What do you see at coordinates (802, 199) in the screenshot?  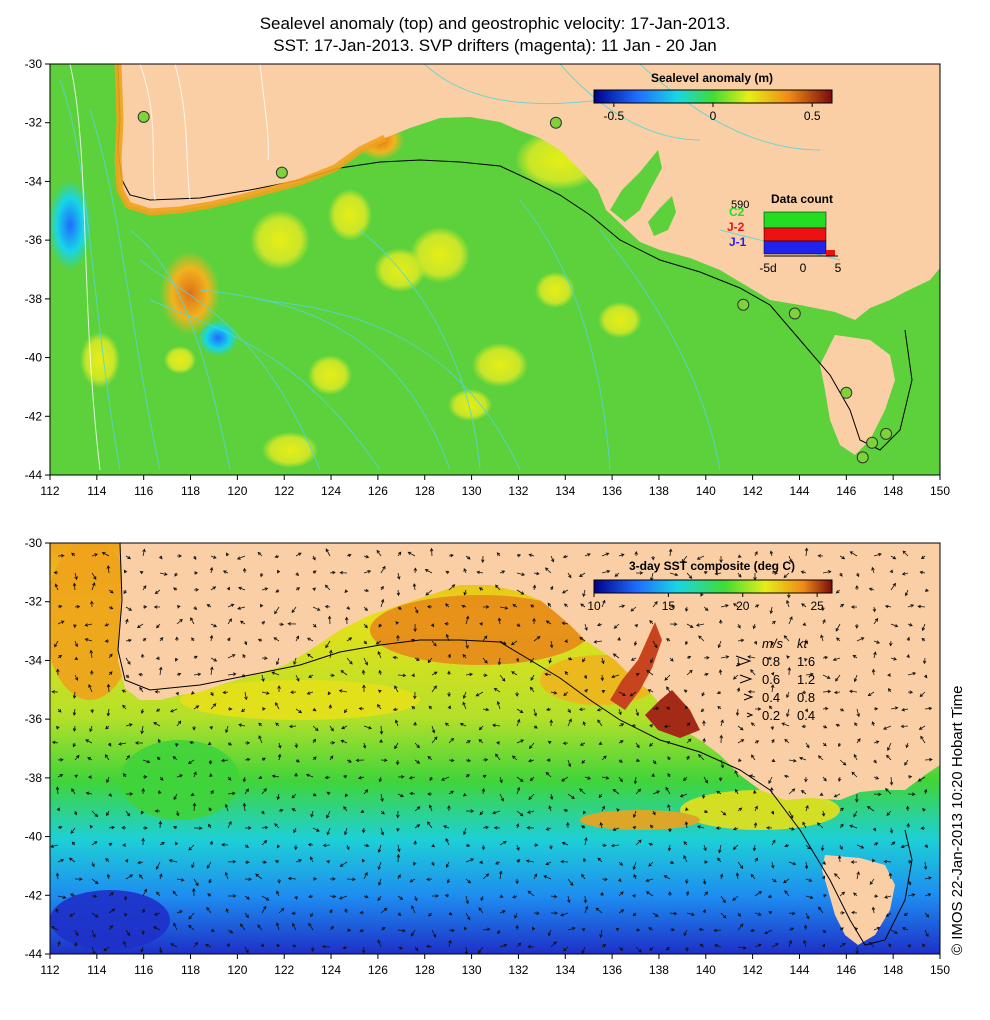 I see `data-count-title: Data count` at bounding box center [802, 199].